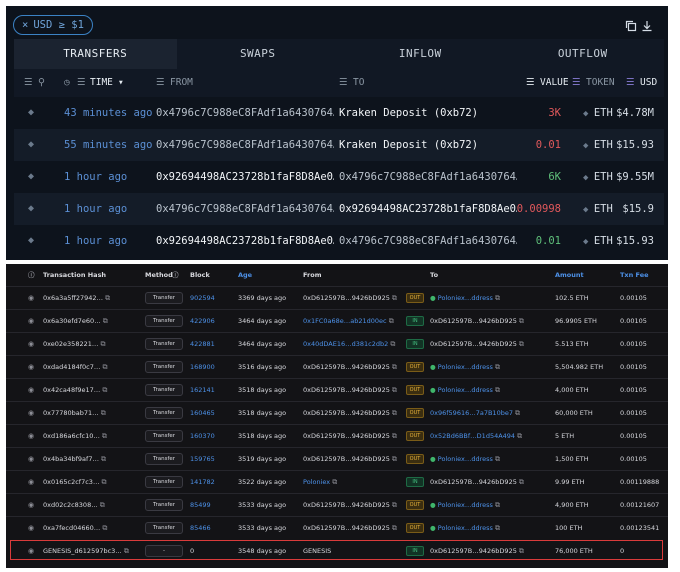 Image resolution: width=680 pixels, height=572 pixels. Describe the element at coordinates (471, 413) in the screenshot. I see `tx-to-text: 0x96f59616…7a7B10be7` at that location.